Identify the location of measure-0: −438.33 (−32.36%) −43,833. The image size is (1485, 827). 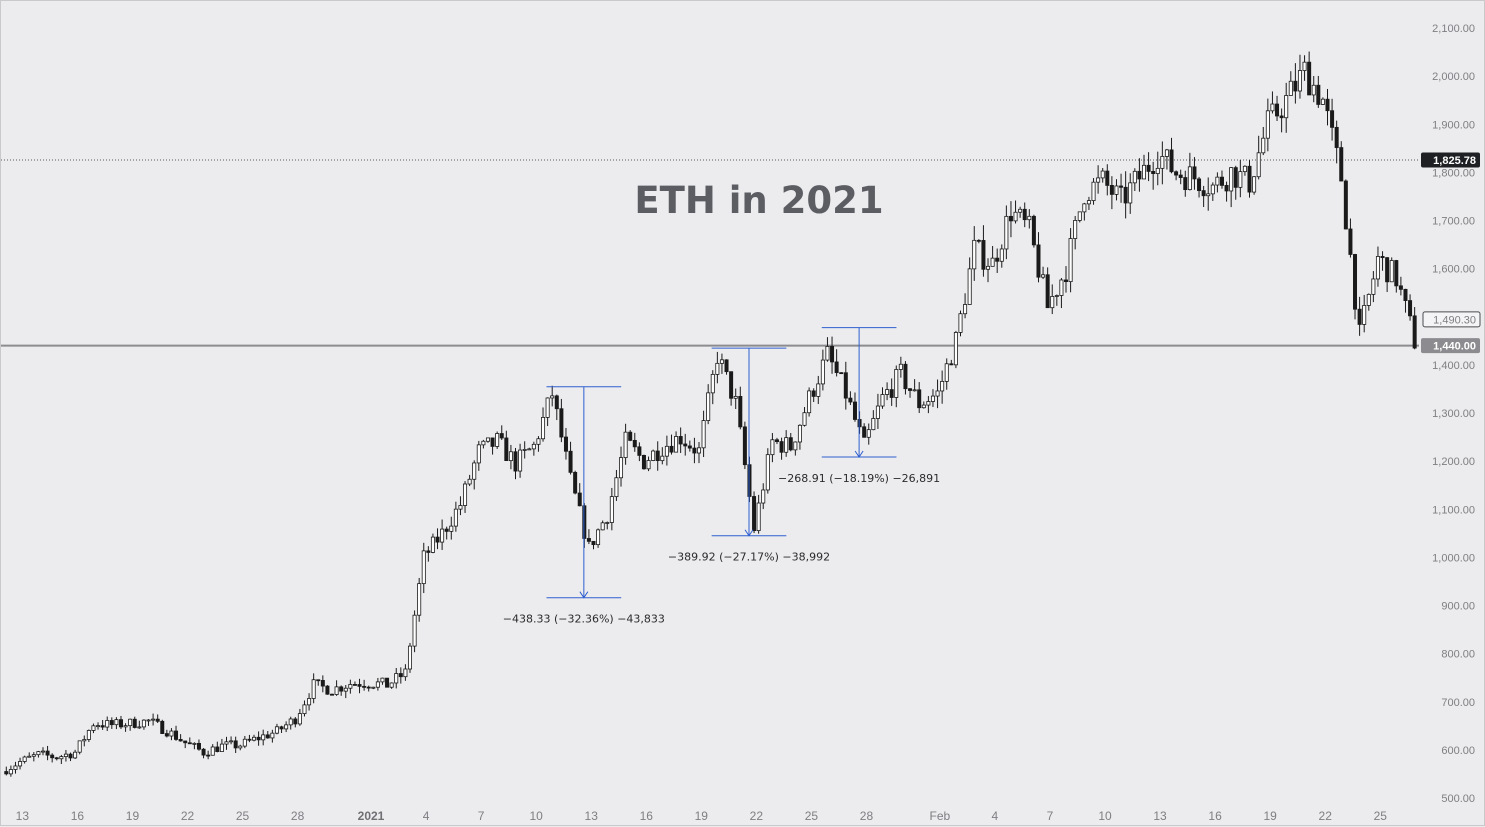
(584, 506).